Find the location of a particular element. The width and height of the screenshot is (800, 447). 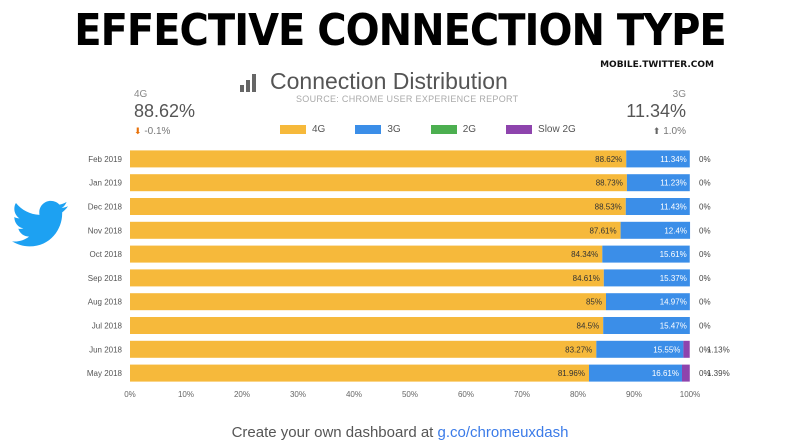

twitter-bird-icon is located at coordinates (40, 223).